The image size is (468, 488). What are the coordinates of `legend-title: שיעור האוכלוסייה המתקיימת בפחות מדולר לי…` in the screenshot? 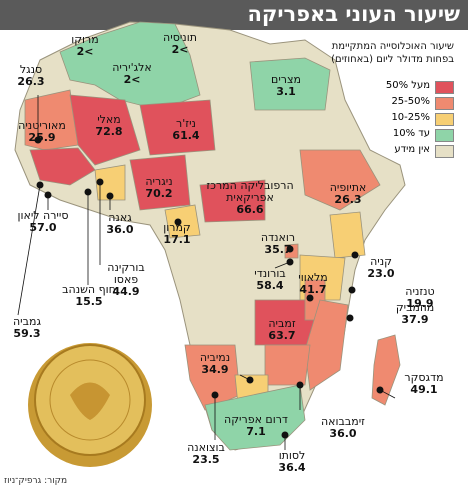 It's located at (392, 53).